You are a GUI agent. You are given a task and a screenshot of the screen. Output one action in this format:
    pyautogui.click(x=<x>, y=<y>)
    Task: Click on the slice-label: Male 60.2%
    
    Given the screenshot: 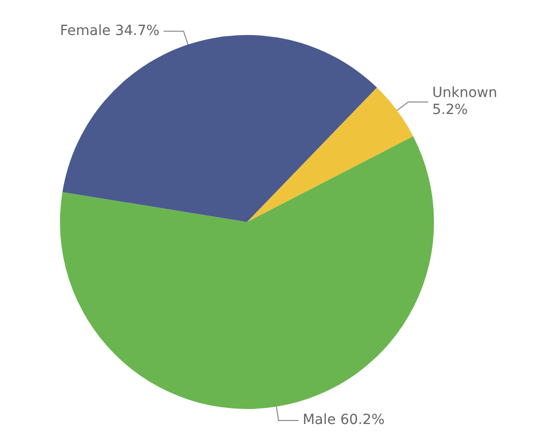 What is the action you would take?
    pyautogui.click(x=343, y=420)
    